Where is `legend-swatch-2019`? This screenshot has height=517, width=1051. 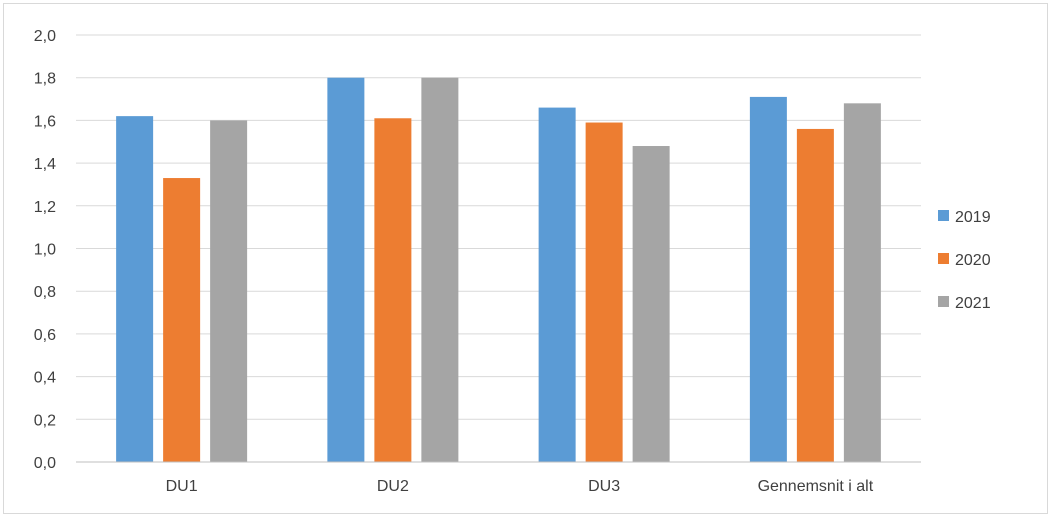
legend-swatch-2019 is located at coordinates (943, 215).